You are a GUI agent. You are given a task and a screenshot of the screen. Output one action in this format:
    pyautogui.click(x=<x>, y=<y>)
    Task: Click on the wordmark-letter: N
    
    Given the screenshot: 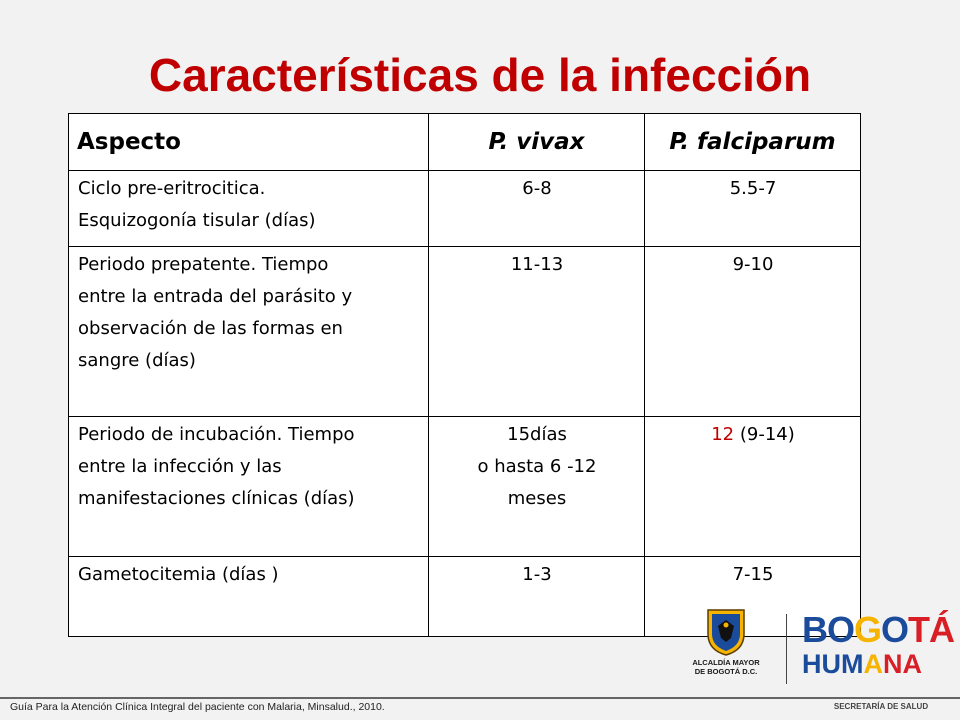 What is the action you would take?
    pyautogui.click(x=893, y=664)
    